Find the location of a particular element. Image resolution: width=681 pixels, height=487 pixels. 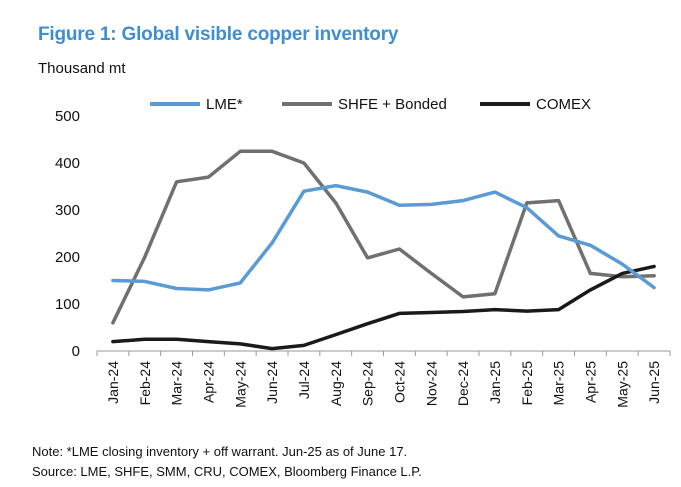

x-tick-label: Feb-25 is located at coordinates (527, 383).